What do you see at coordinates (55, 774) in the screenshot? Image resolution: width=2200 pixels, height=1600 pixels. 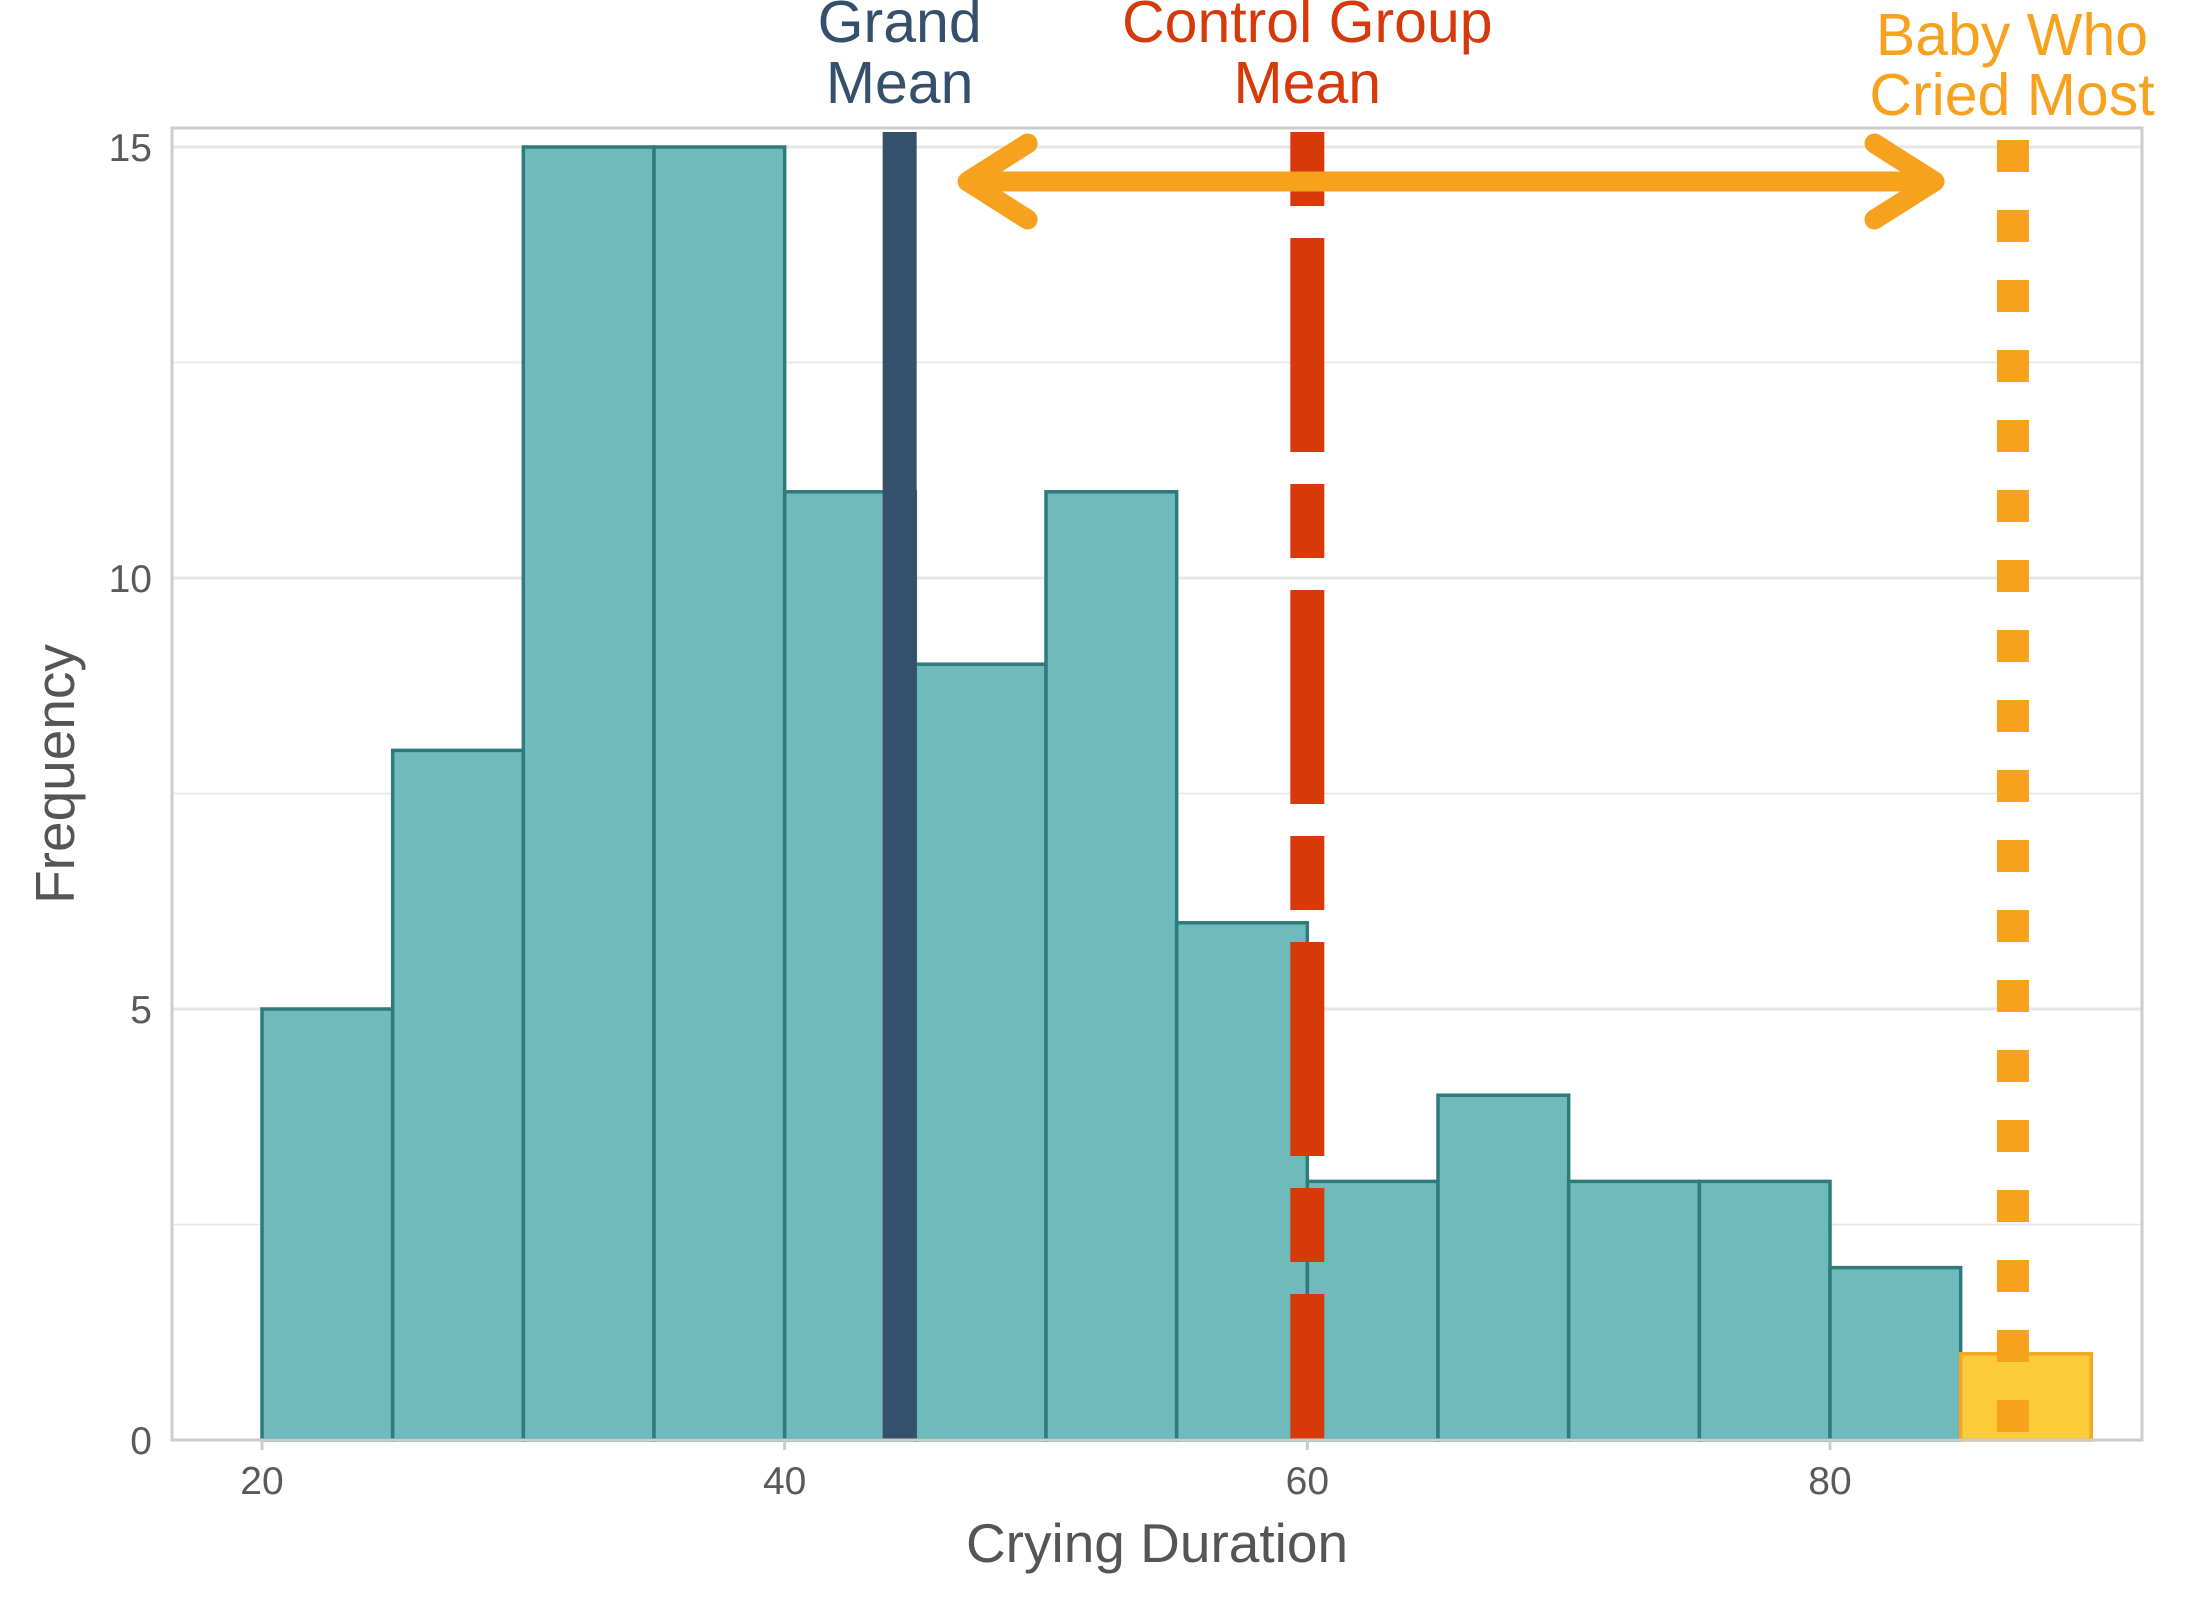 I see `y-axis-title: Frequency` at bounding box center [55, 774].